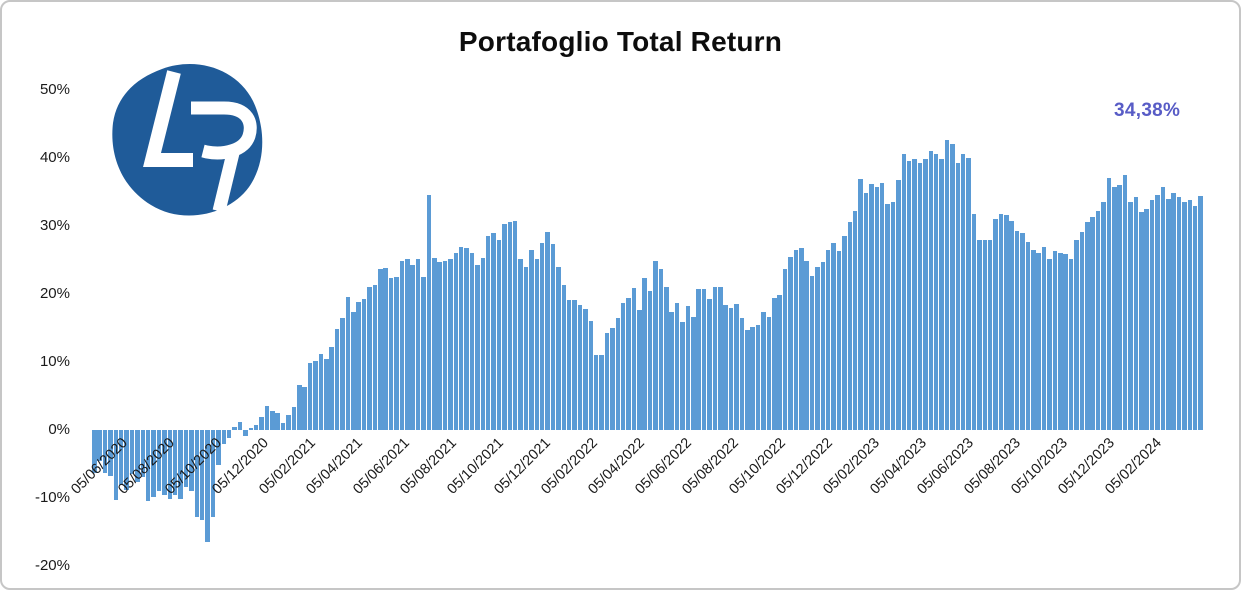  What do you see at coordinates (52, 566) in the screenshot?
I see `y-axis-tick-label: -20%` at bounding box center [52, 566].